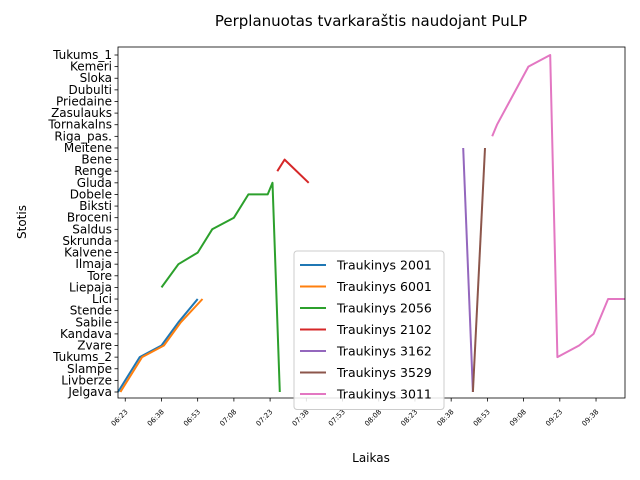  What do you see at coordinates (88, 148) in the screenshot?
I see `y-tick-label: Meitene` at bounding box center [88, 148].